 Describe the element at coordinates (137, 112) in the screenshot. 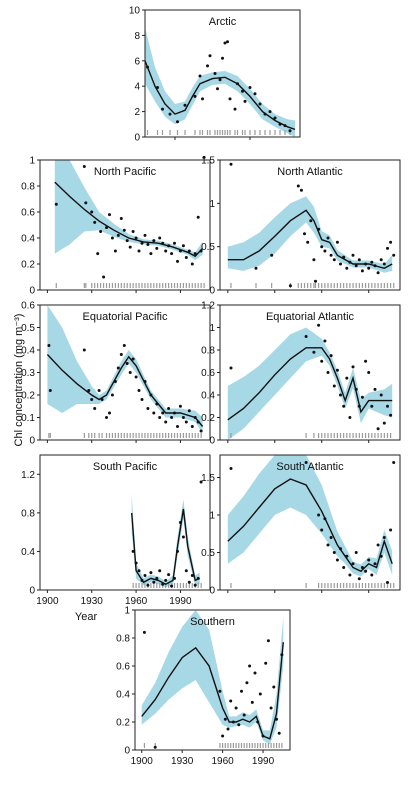

I see `y-tick-label: 2` at that location.